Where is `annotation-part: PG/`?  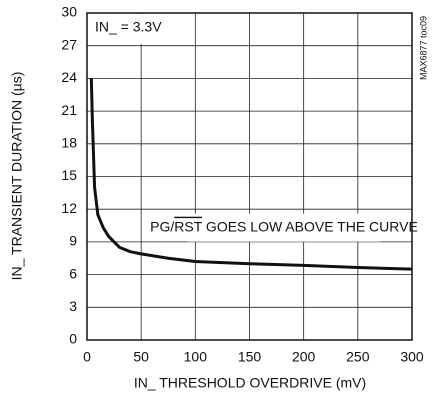
annotation-part: PG/ is located at coordinates (162, 226).